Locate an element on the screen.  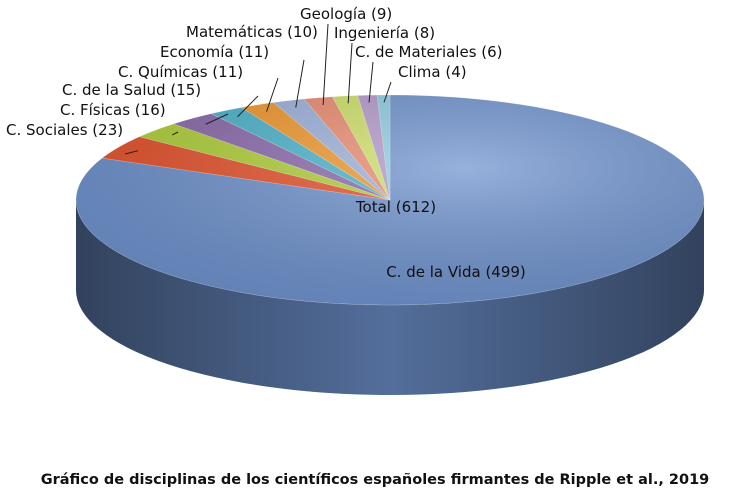
leader-lines is located at coordinates (258, 89).